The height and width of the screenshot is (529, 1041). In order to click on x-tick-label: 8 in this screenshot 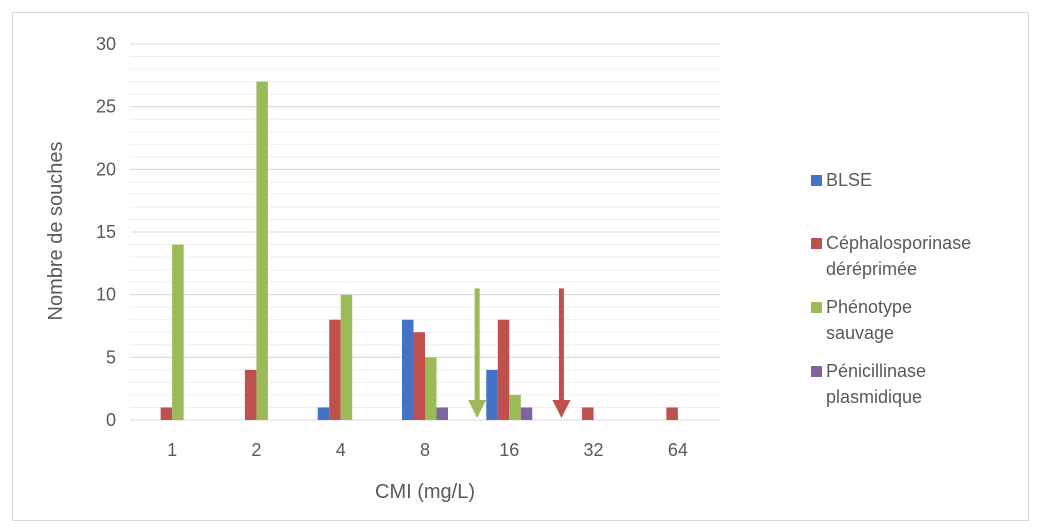, I will do `click(425, 450)`.